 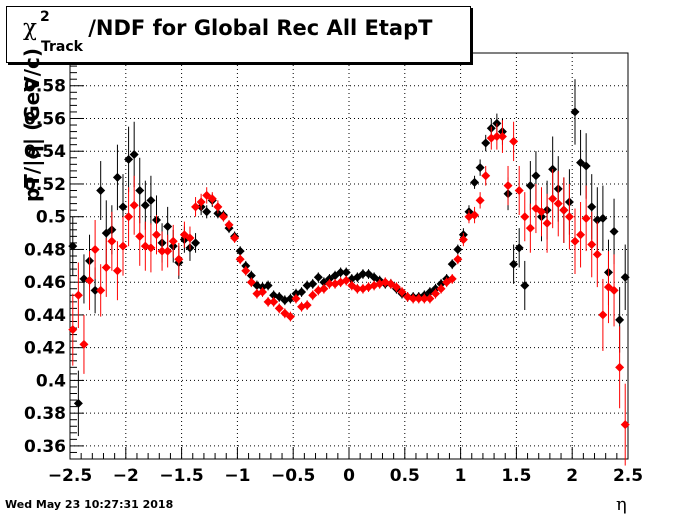 I want to click on chart-title: χ 2 Track /NDF for Global Rec All EtapT, so click(x=228, y=32).